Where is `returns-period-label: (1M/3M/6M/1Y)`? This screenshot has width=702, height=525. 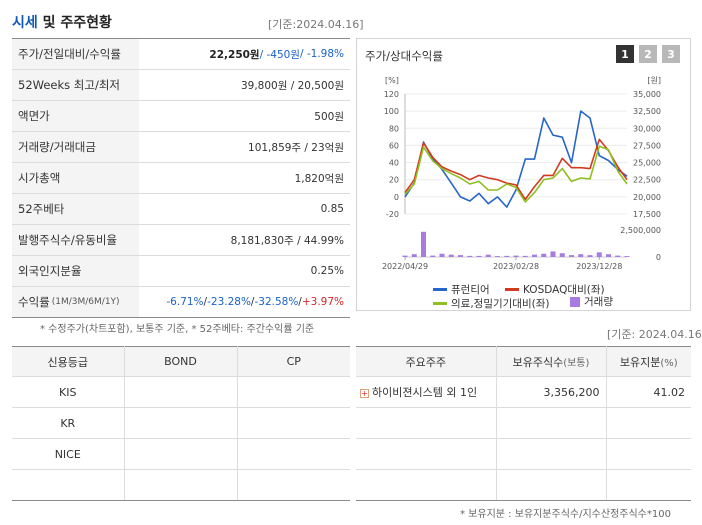
returns-period-label: (1M/3M/6M/1Y) is located at coordinates (85, 302).